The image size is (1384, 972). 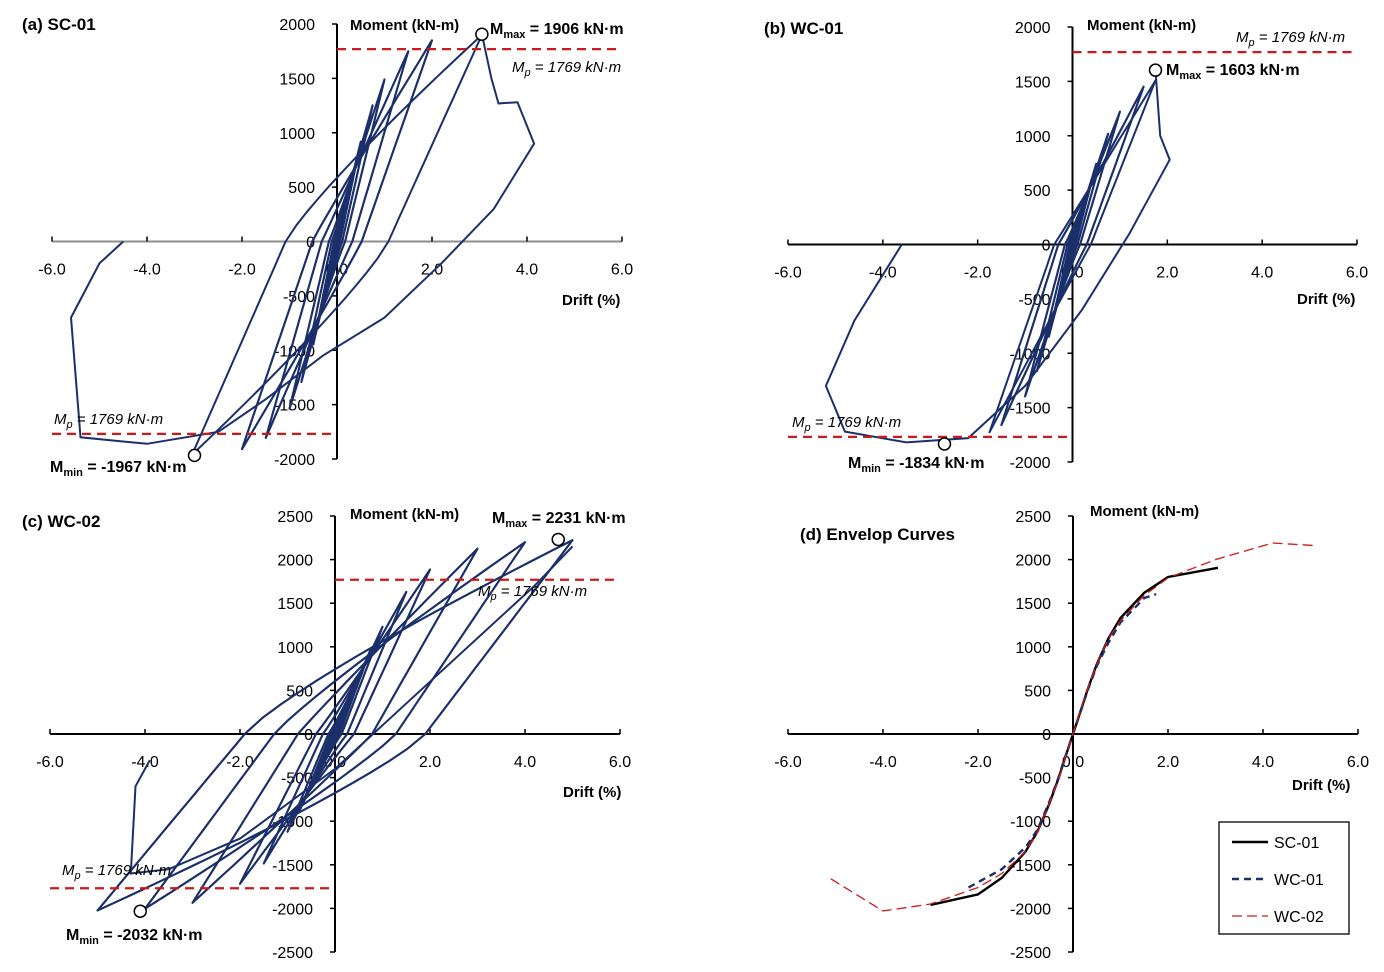 I want to click on max-label: Mmax = 1603 kN·m, so click(x=1233, y=72).